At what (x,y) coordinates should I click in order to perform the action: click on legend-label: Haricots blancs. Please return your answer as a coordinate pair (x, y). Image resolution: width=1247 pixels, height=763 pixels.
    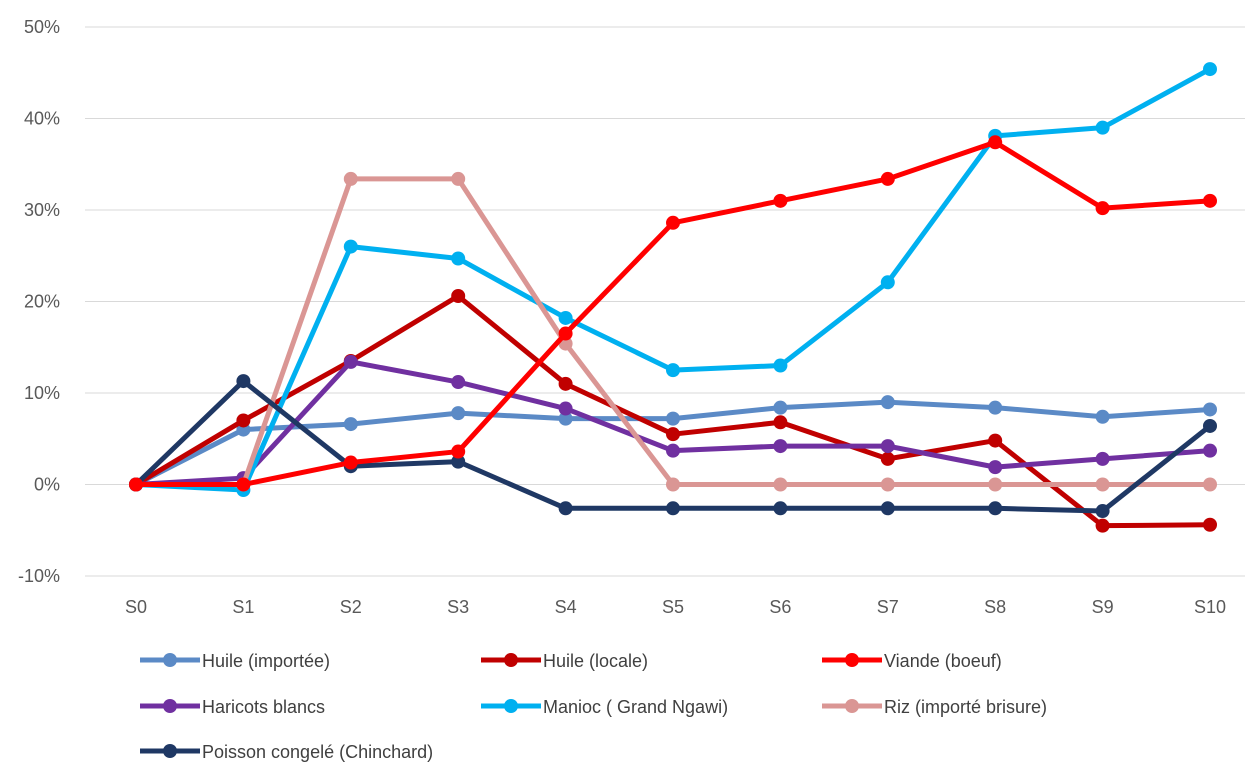
    Looking at the image, I should click on (263, 707).